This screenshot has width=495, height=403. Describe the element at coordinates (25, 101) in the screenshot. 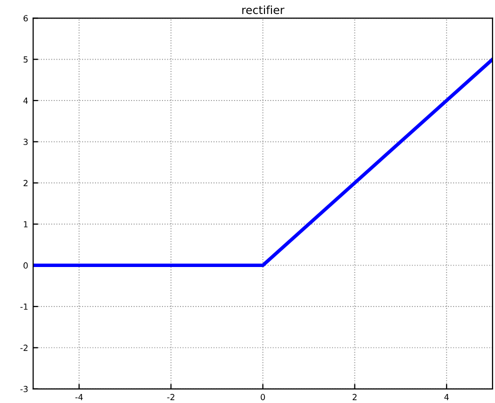

I see `y-tick-label: 4` at that location.